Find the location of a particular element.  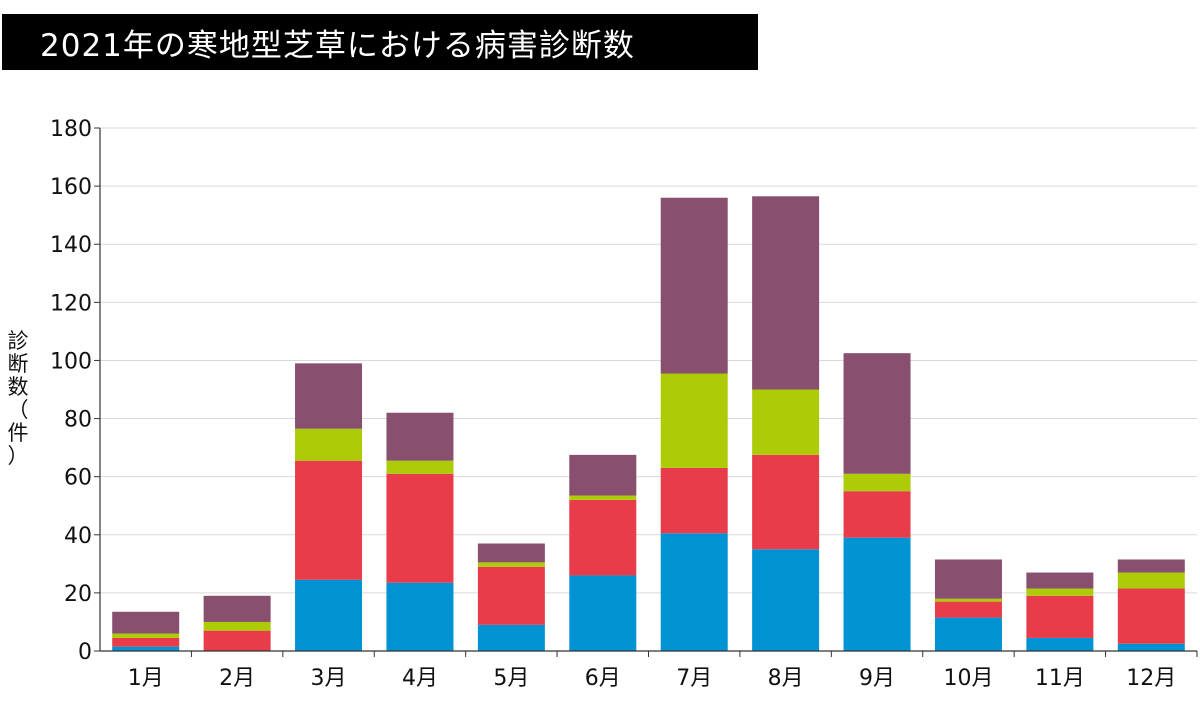

bar-segment-9月-2 is located at coordinates (877, 482).